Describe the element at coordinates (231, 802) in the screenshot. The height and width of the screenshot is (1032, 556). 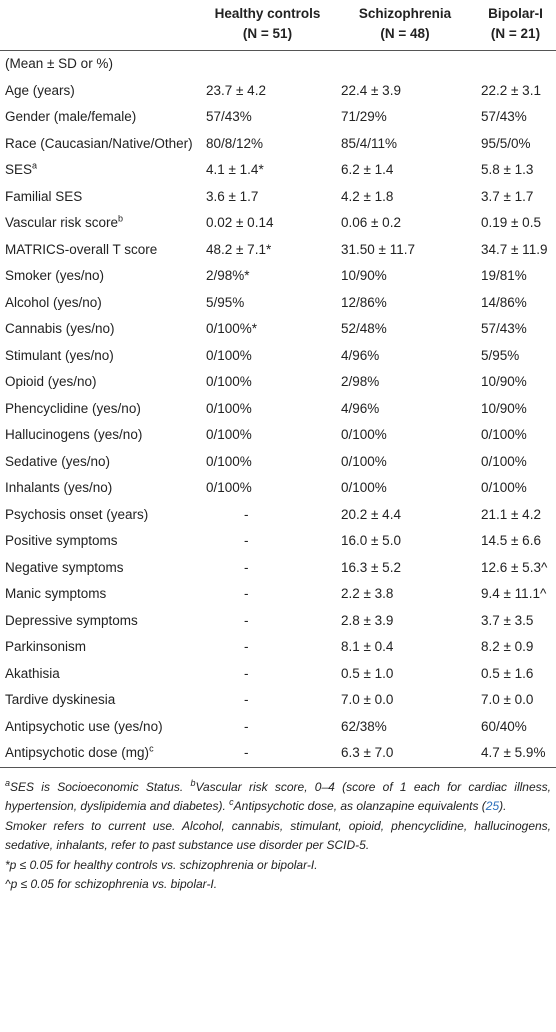
I see `footnote-marker: c` at that location.